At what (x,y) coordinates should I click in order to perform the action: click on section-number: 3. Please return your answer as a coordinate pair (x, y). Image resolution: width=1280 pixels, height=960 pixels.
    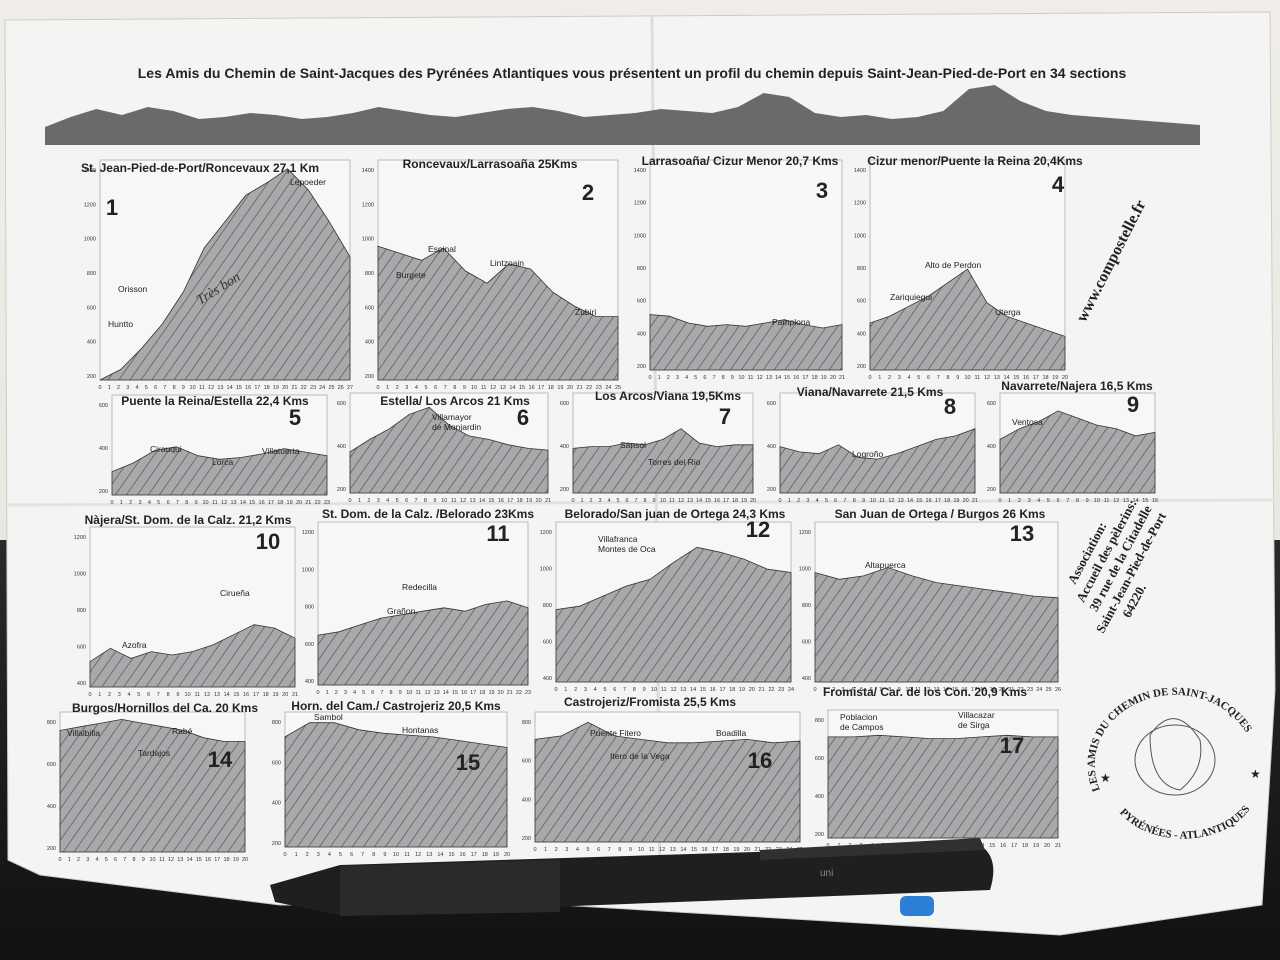
    Looking at the image, I should click on (822, 190).